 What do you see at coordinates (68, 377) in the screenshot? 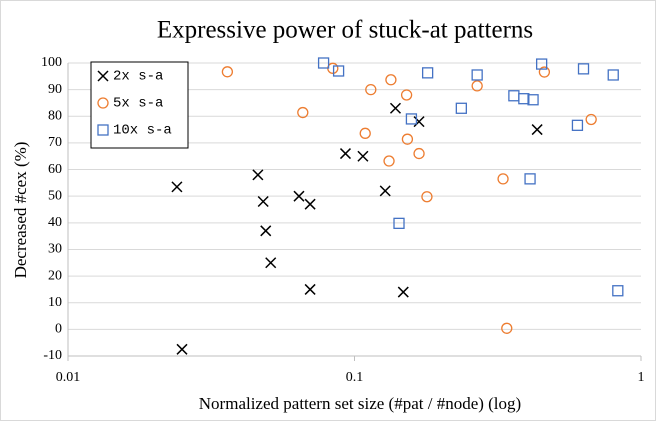
I see `x-tick-label: 0.01` at bounding box center [68, 377].